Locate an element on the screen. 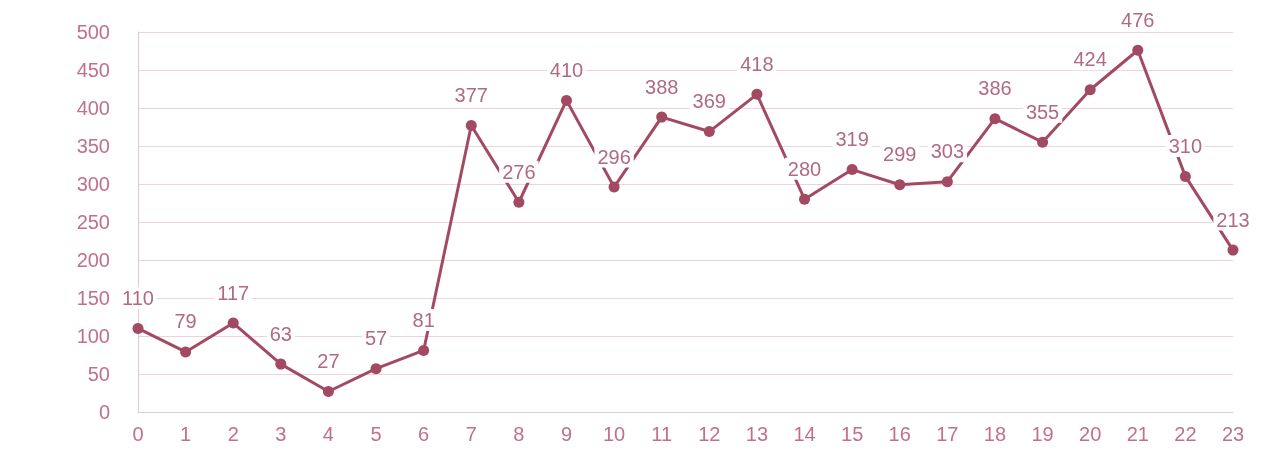 This screenshot has height=461, width=1271. data-label: 377 is located at coordinates (471, 94).